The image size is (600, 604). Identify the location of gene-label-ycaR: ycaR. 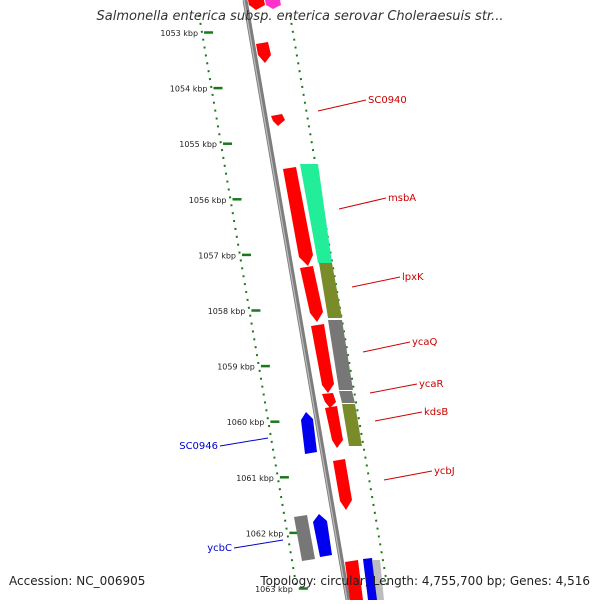
(431, 384).